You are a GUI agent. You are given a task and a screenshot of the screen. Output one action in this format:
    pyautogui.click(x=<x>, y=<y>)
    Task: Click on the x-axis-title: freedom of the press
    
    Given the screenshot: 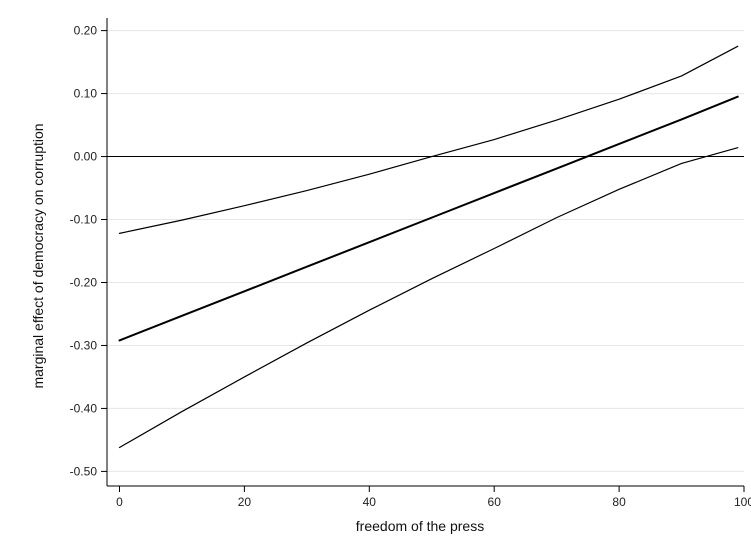 What is the action you would take?
    pyautogui.click(x=420, y=526)
    